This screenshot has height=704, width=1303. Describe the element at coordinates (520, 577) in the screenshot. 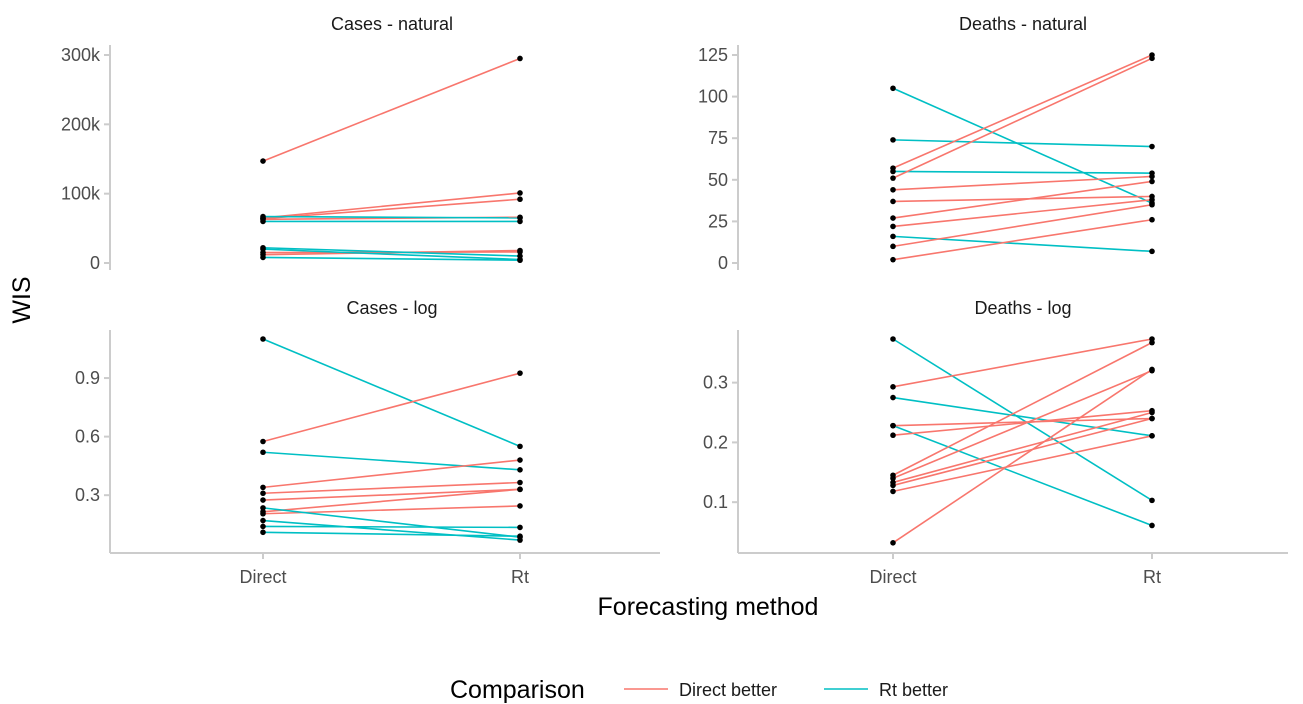

I see `x-tick-label: Rt` at that location.